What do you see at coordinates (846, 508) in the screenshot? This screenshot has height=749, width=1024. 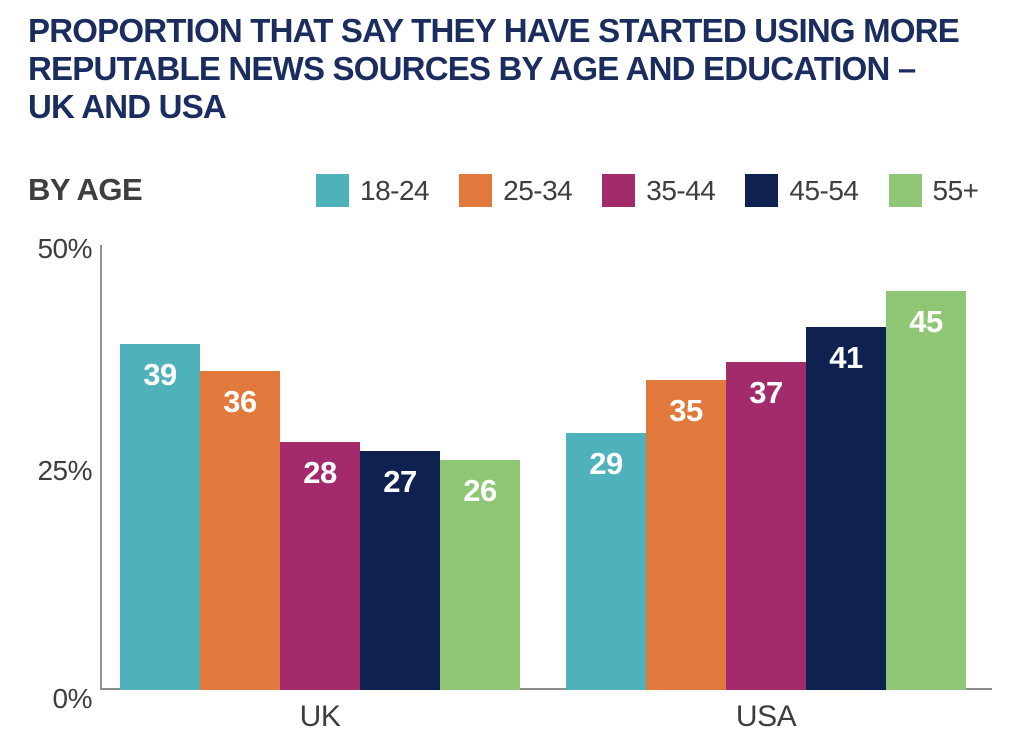 I see `bar-usa-45-54: 41` at bounding box center [846, 508].